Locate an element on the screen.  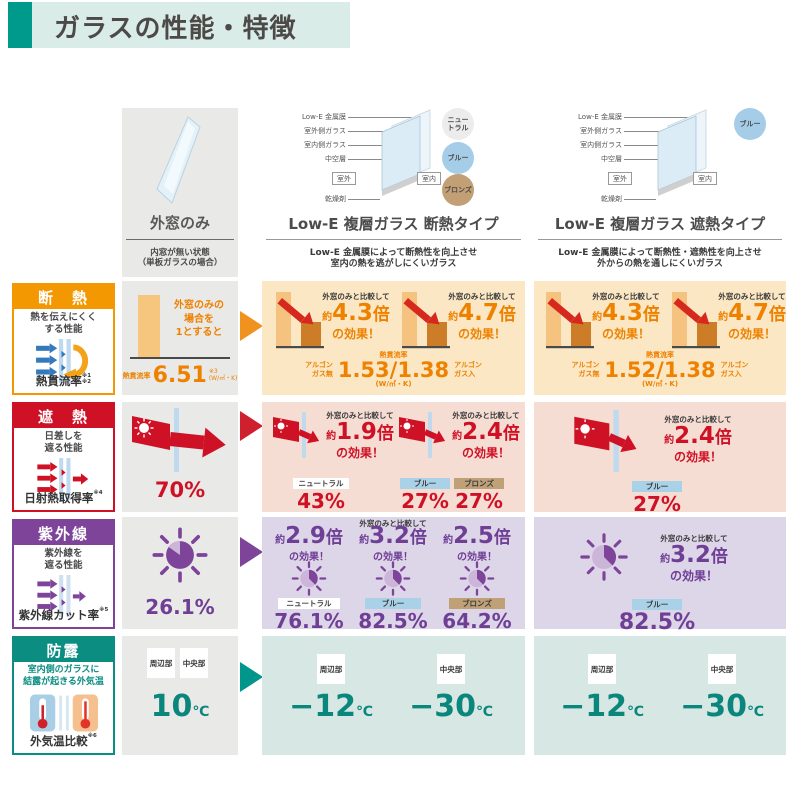
uvalue-compare: アルゴン ガス無 熱貫流率 1.52/1.38 (W/㎡・K) アルゴン ガス入 is located at coordinates (660, 369).